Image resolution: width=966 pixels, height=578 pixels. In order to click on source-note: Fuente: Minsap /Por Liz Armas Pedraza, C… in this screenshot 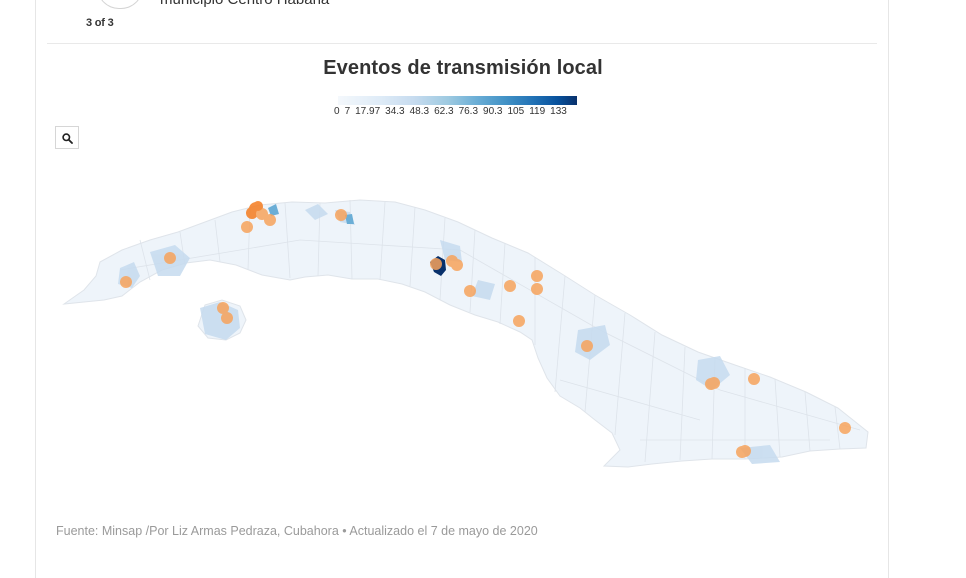, I will do `click(297, 531)`.